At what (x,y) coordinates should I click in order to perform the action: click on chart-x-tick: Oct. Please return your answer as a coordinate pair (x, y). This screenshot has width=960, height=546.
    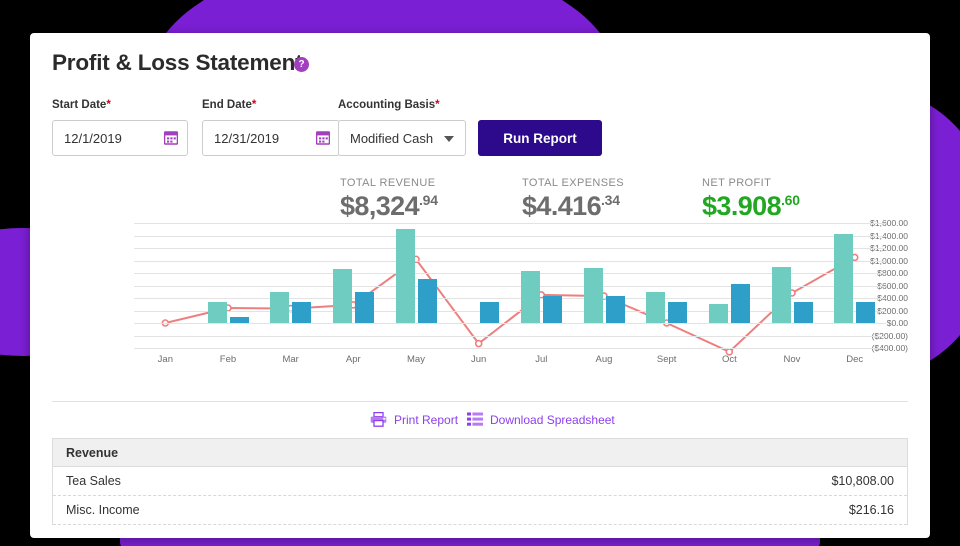
    Looking at the image, I should click on (729, 359).